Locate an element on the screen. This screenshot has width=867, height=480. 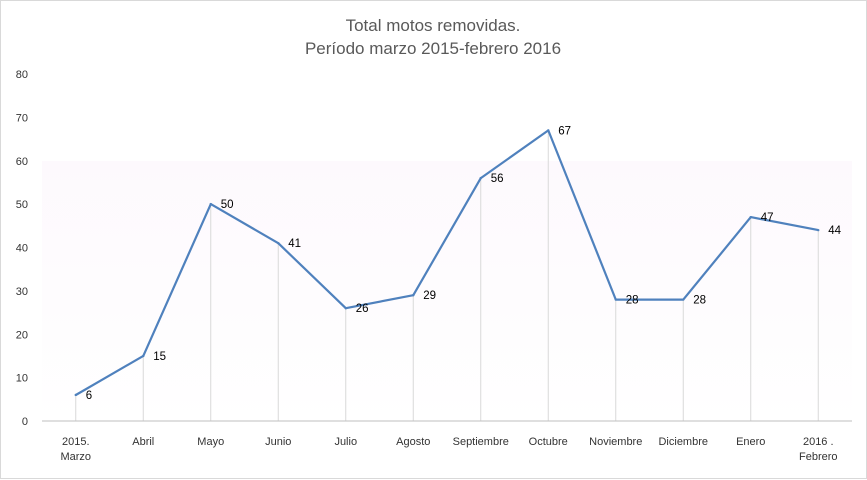
data-label: 29 is located at coordinates (429, 296).